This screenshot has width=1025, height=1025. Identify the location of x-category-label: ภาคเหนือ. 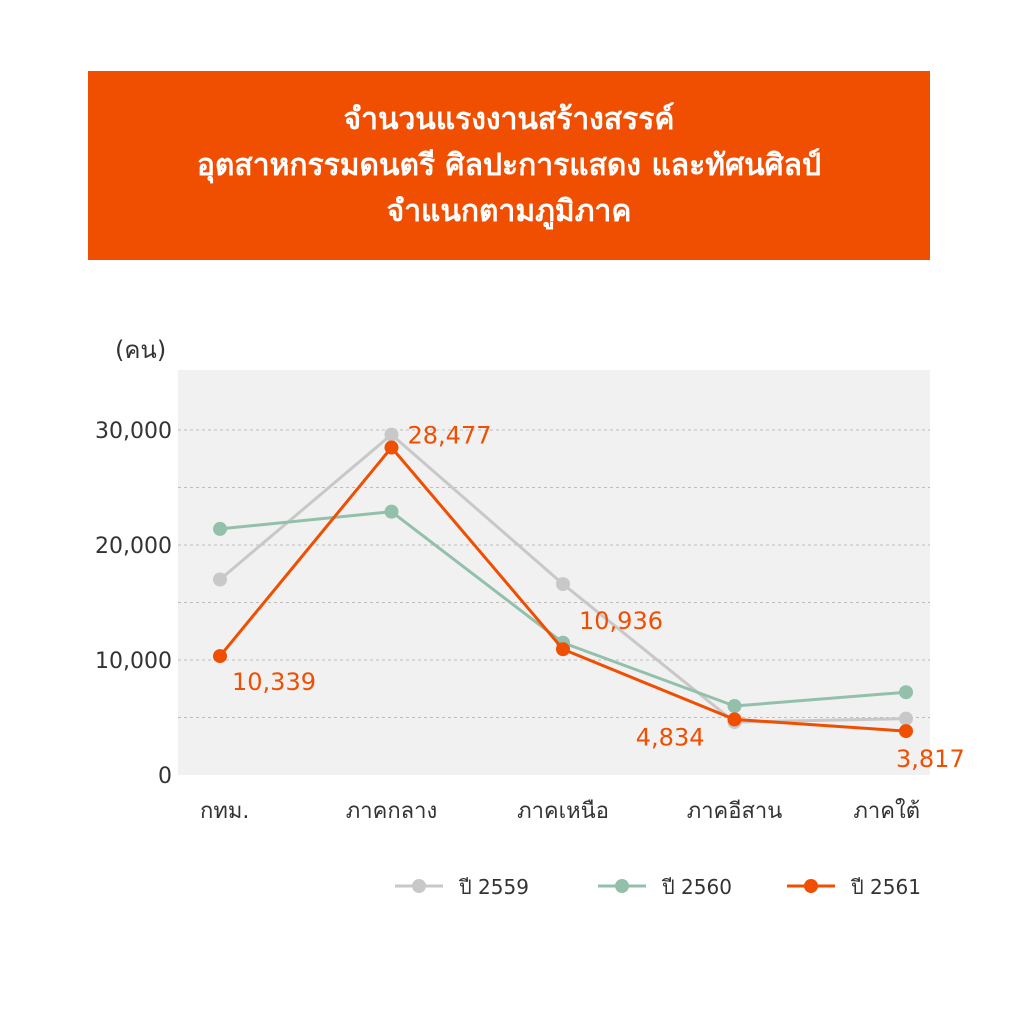
(563, 811).